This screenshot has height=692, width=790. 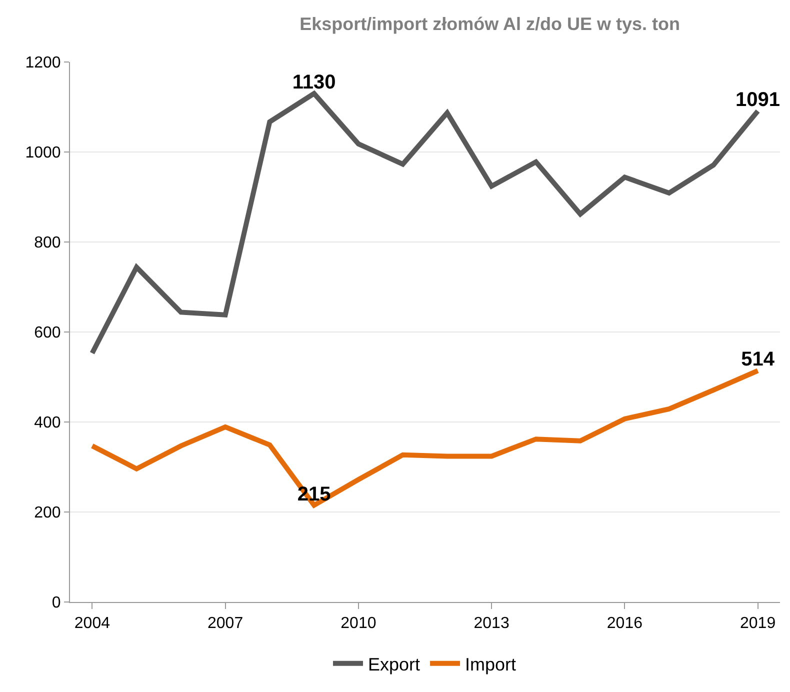 I want to click on x-tick-label: 2004, so click(x=92, y=623).